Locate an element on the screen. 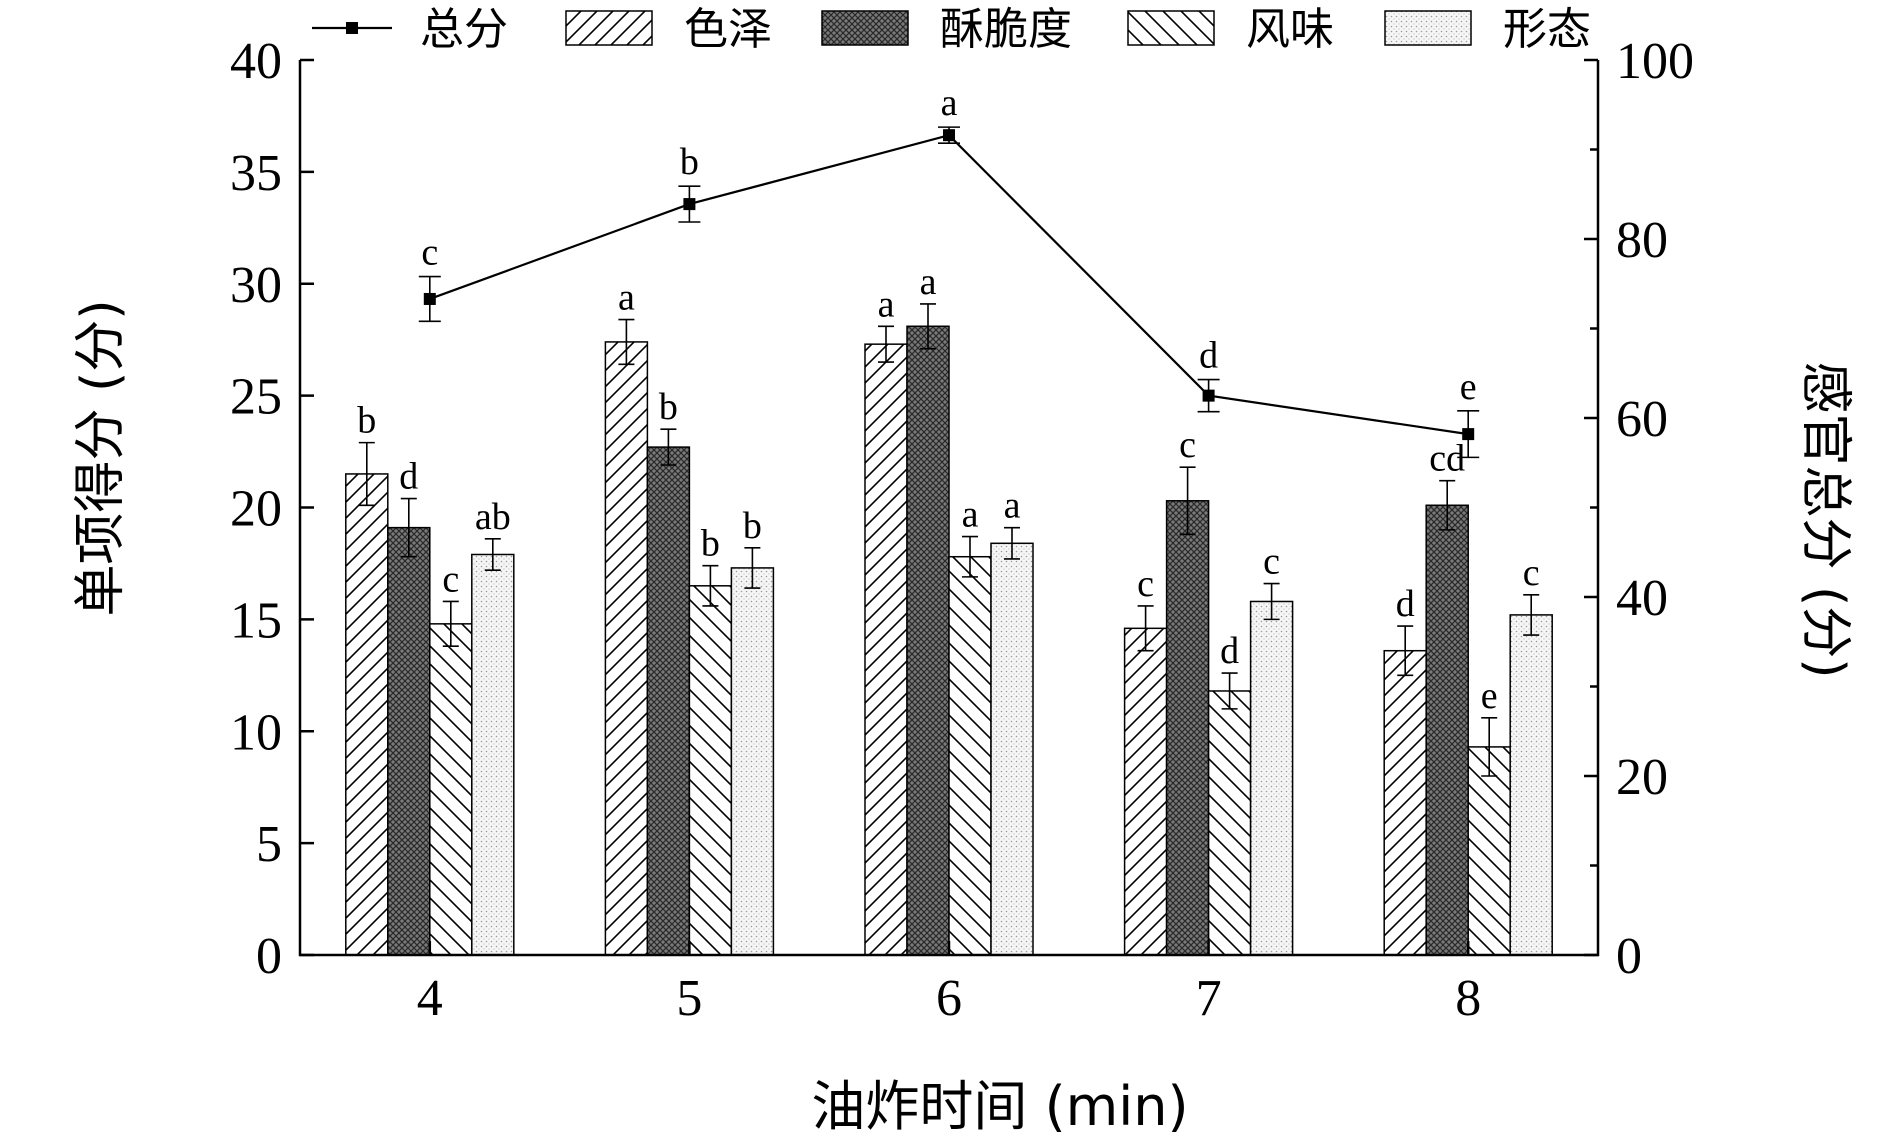 The image size is (1890, 1145). sig-label-2-2: a is located at coordinates (970, 515).